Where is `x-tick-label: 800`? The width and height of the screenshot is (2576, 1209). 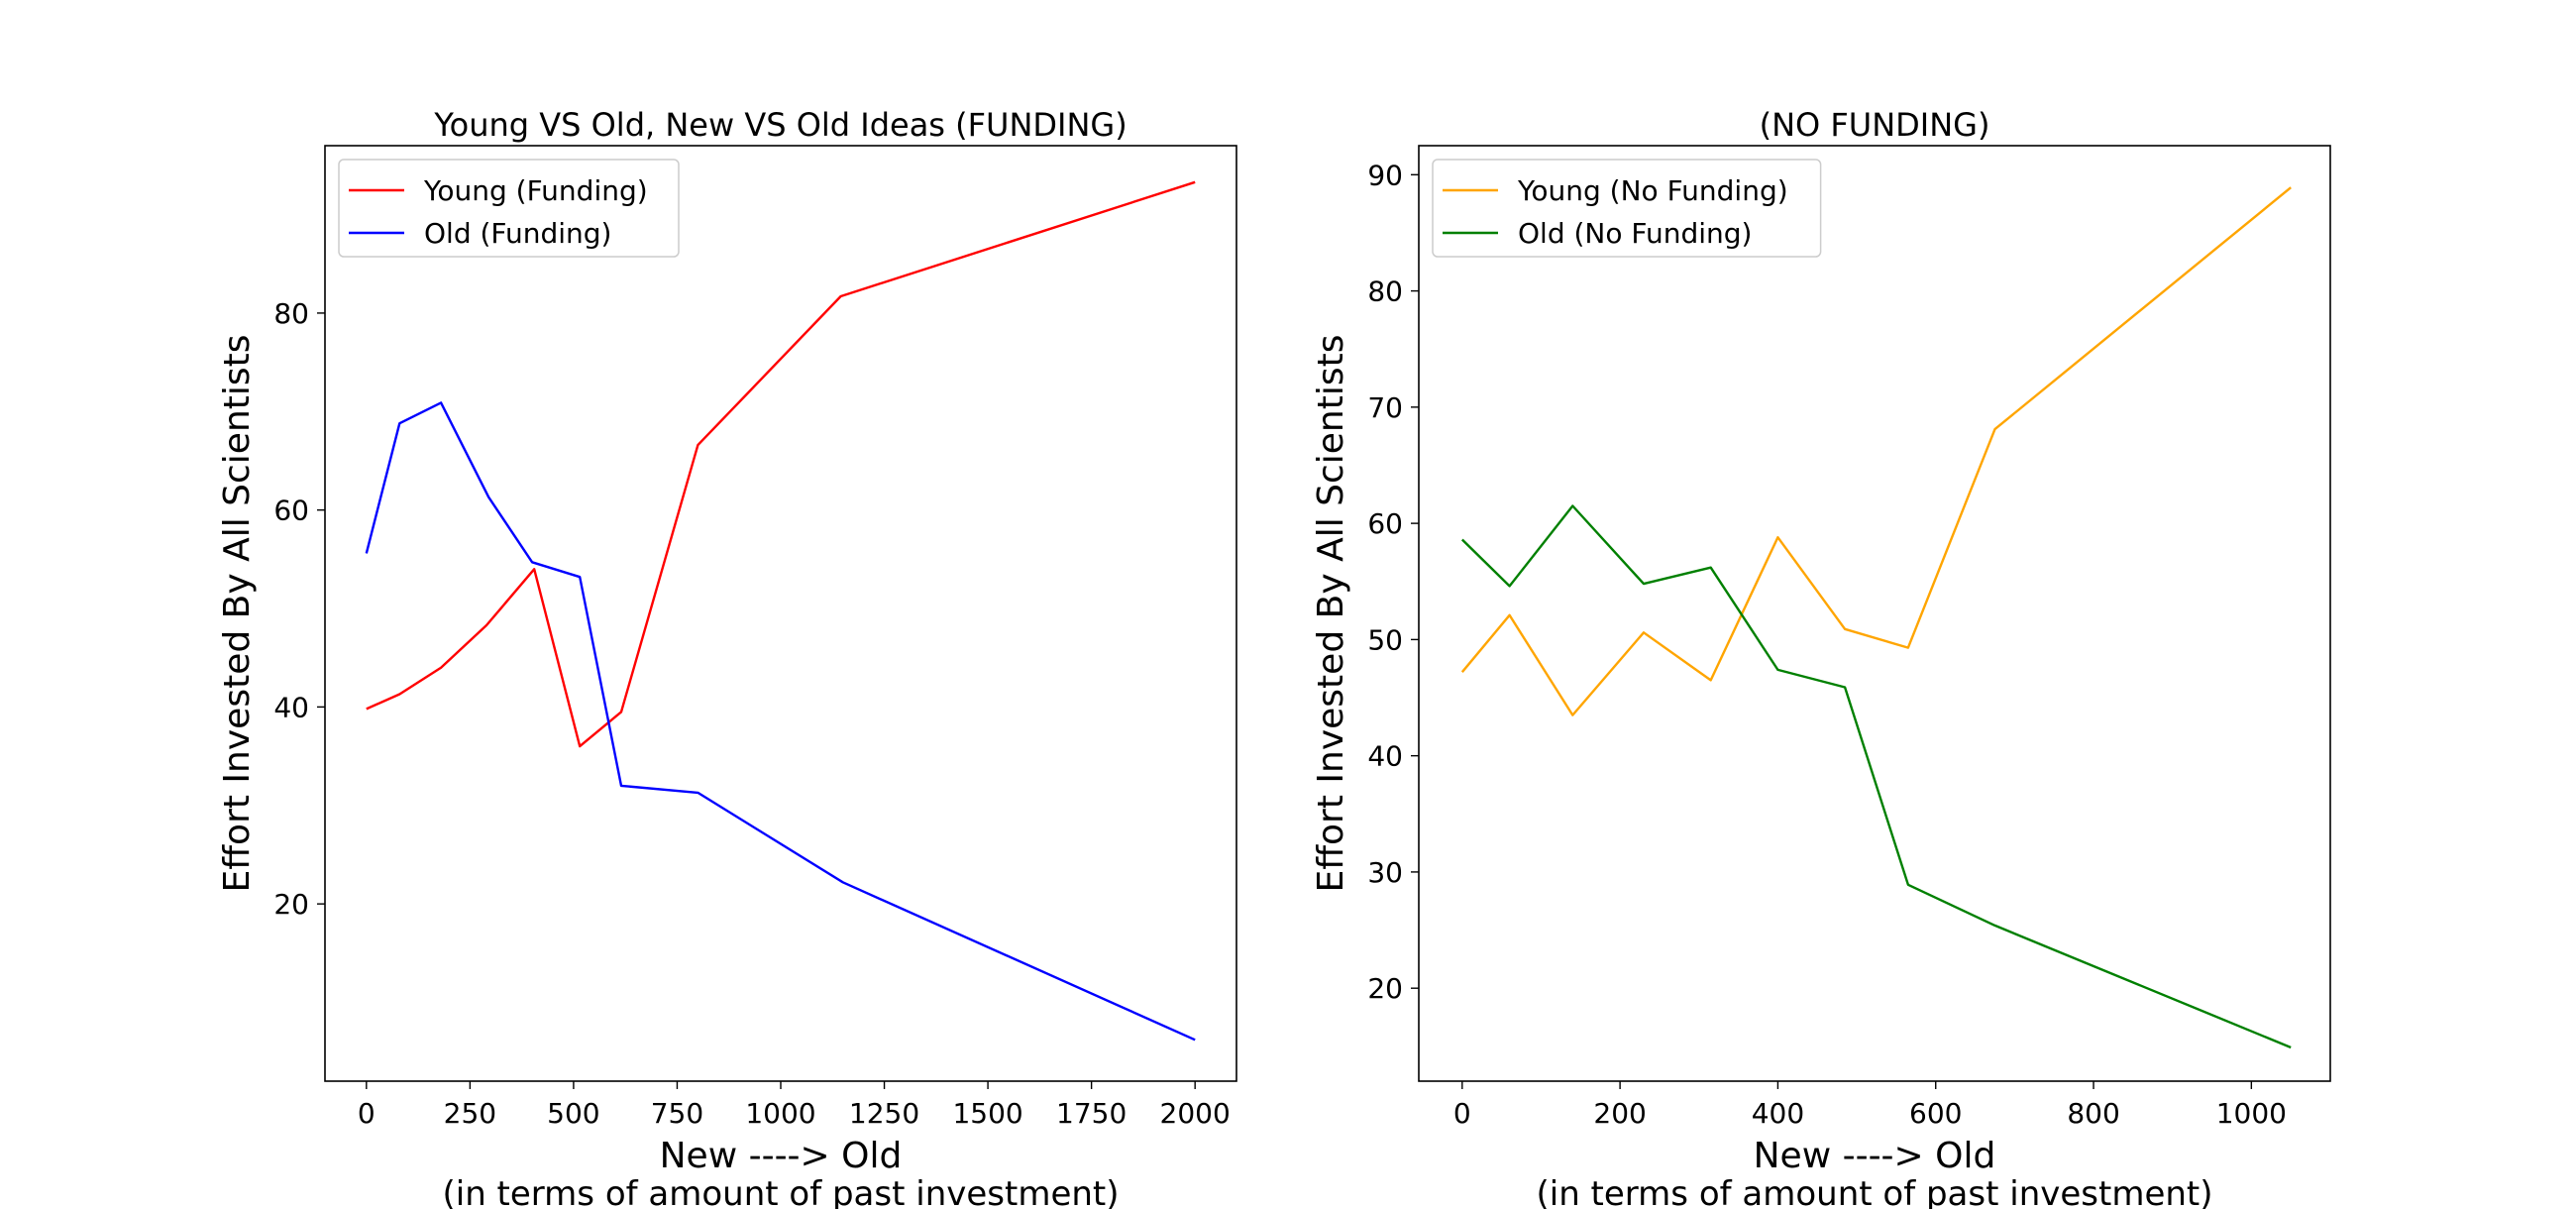 x-tick-label: 800 is located at coordinates (2093, 1113).